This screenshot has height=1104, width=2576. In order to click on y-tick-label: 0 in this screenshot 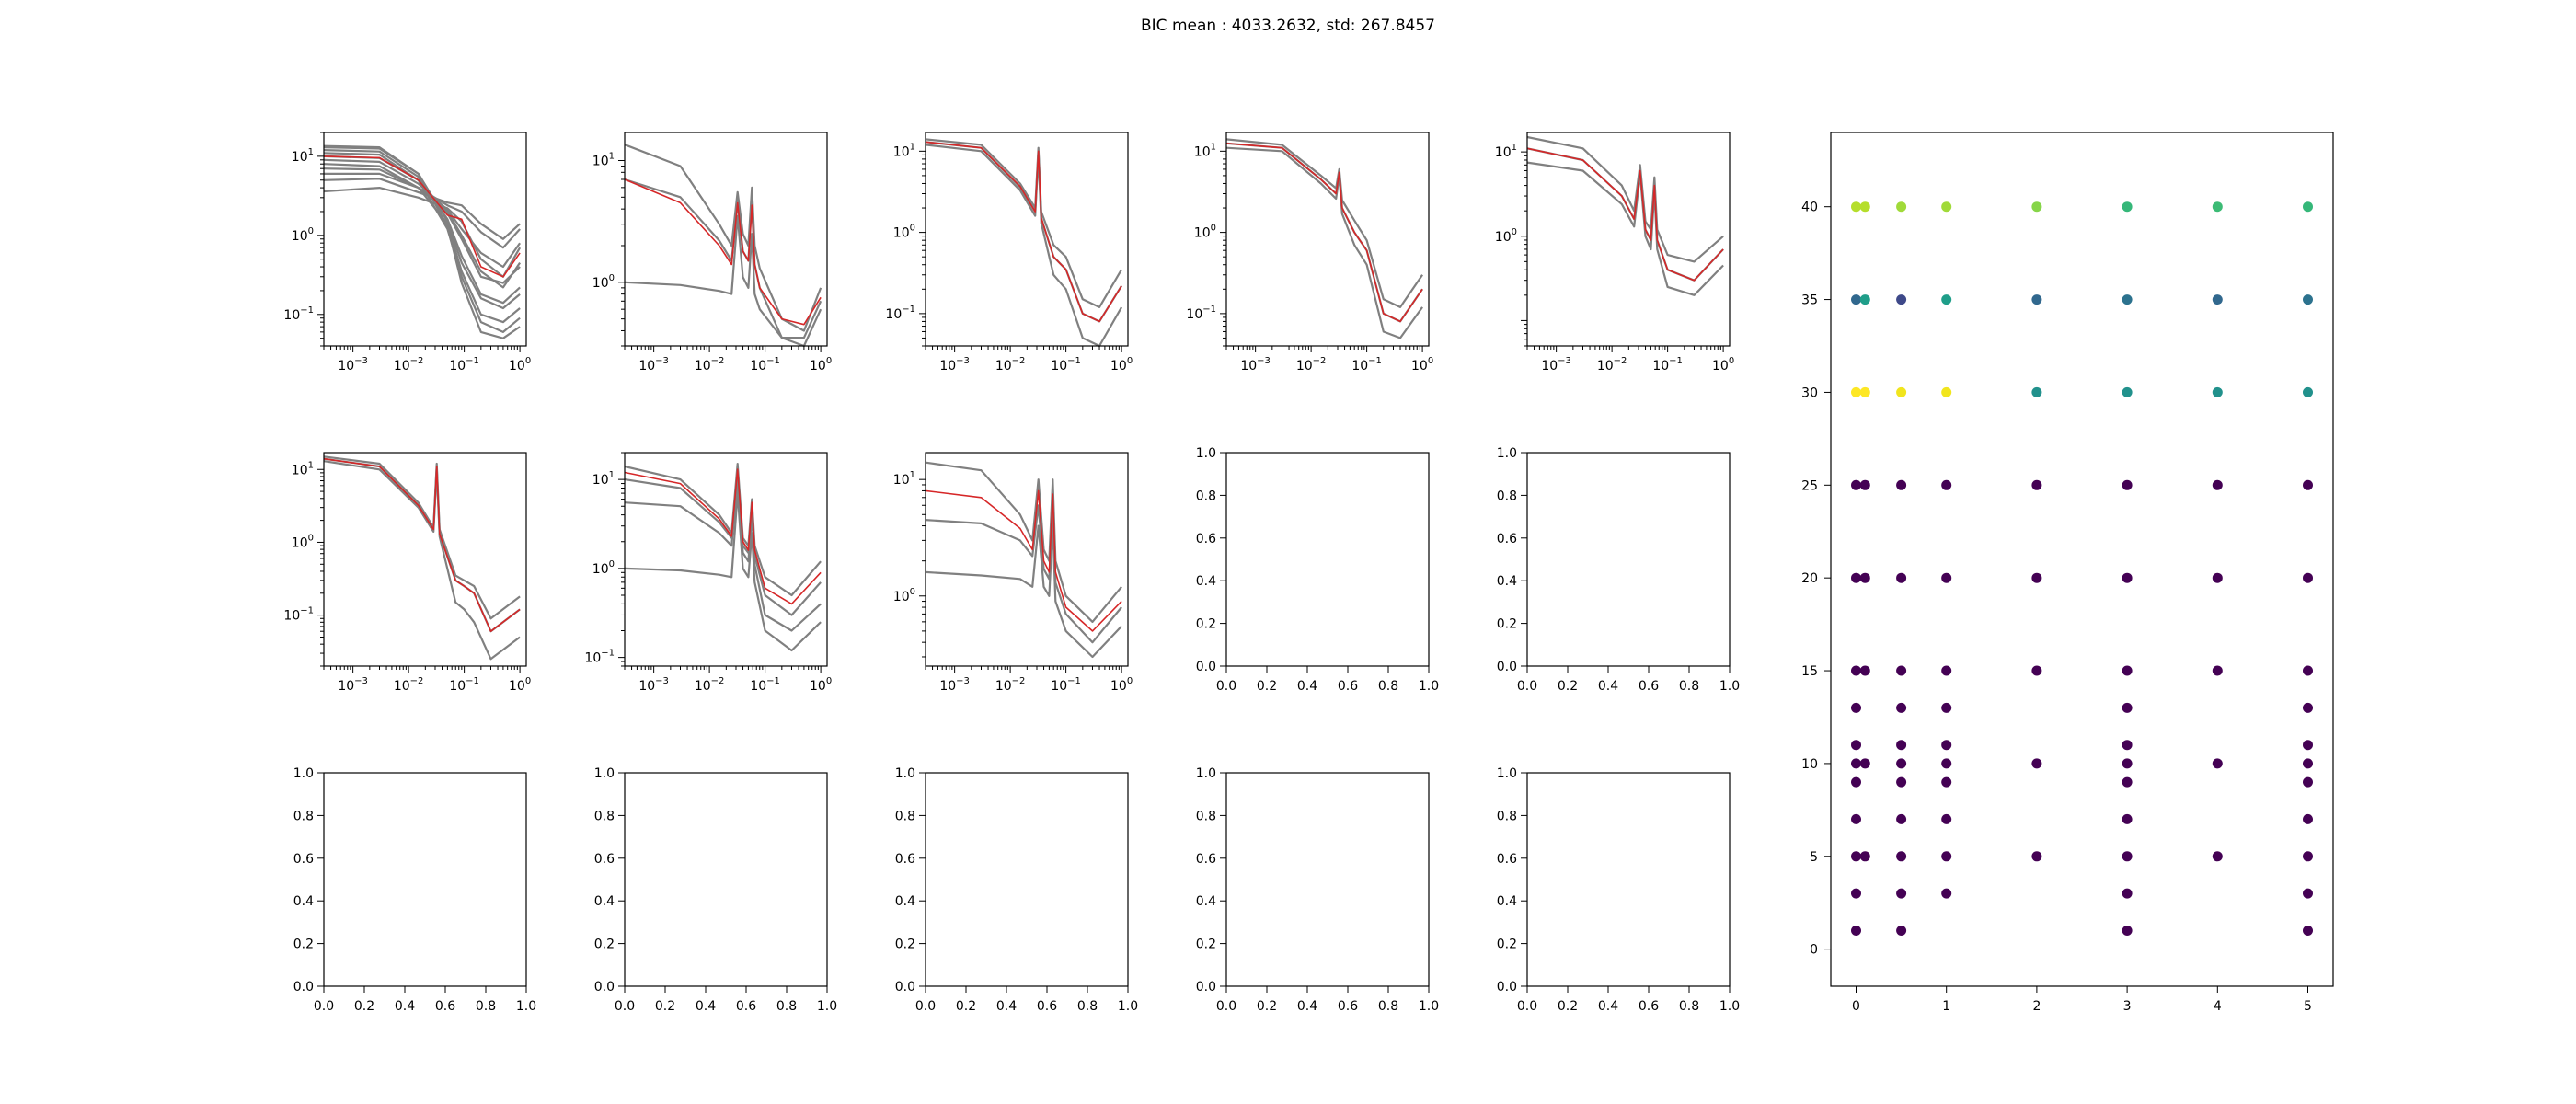, I will do `click(1814, 951)`.